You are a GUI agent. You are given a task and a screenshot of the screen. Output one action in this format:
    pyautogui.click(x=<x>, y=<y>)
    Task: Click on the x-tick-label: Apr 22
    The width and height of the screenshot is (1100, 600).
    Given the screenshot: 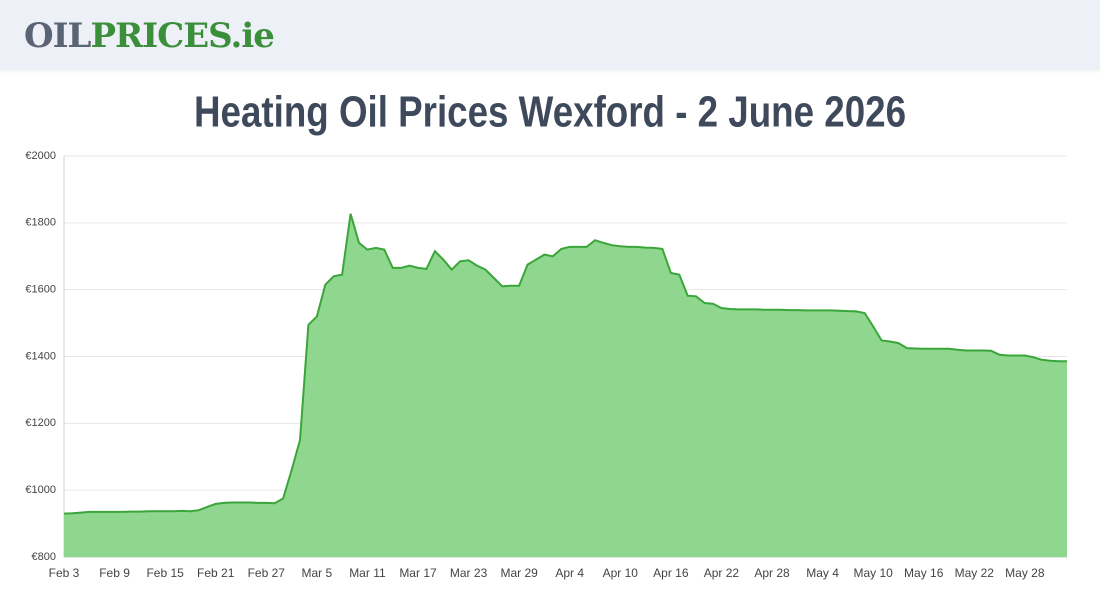 What is the action you would take?
    pyautogui.click(x=722, y=573)
    